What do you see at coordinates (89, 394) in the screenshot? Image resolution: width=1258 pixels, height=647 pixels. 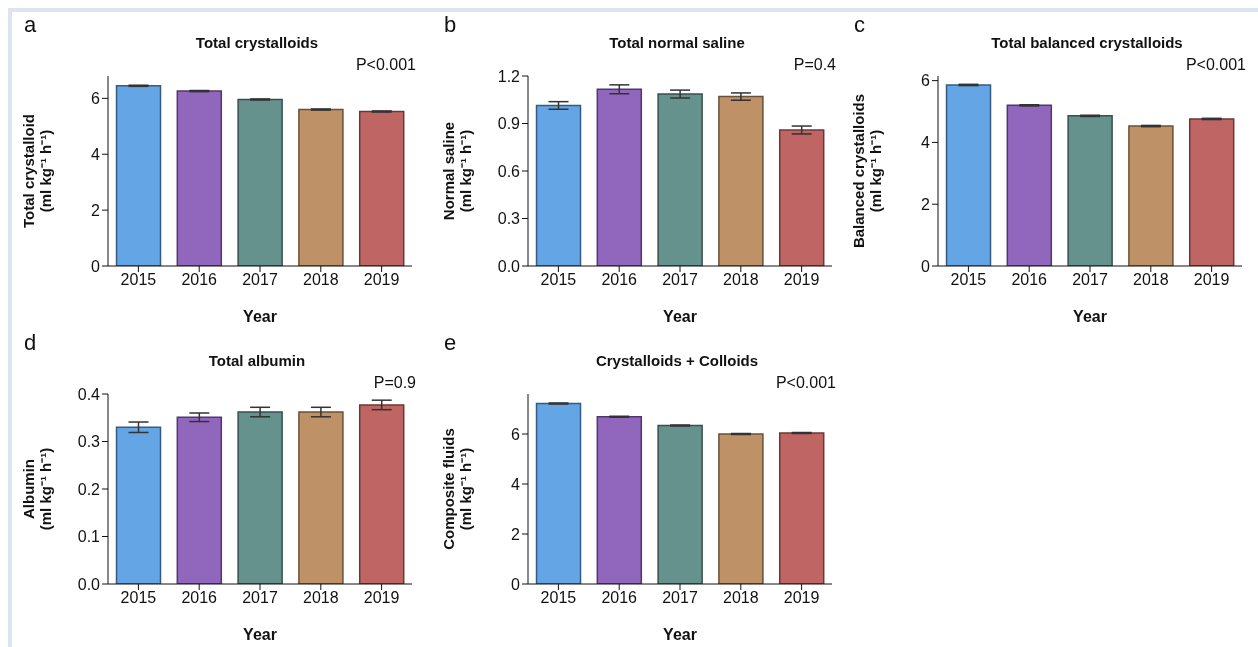 I see `y-tick-label: 0.4` at bounding box center [89, 394].